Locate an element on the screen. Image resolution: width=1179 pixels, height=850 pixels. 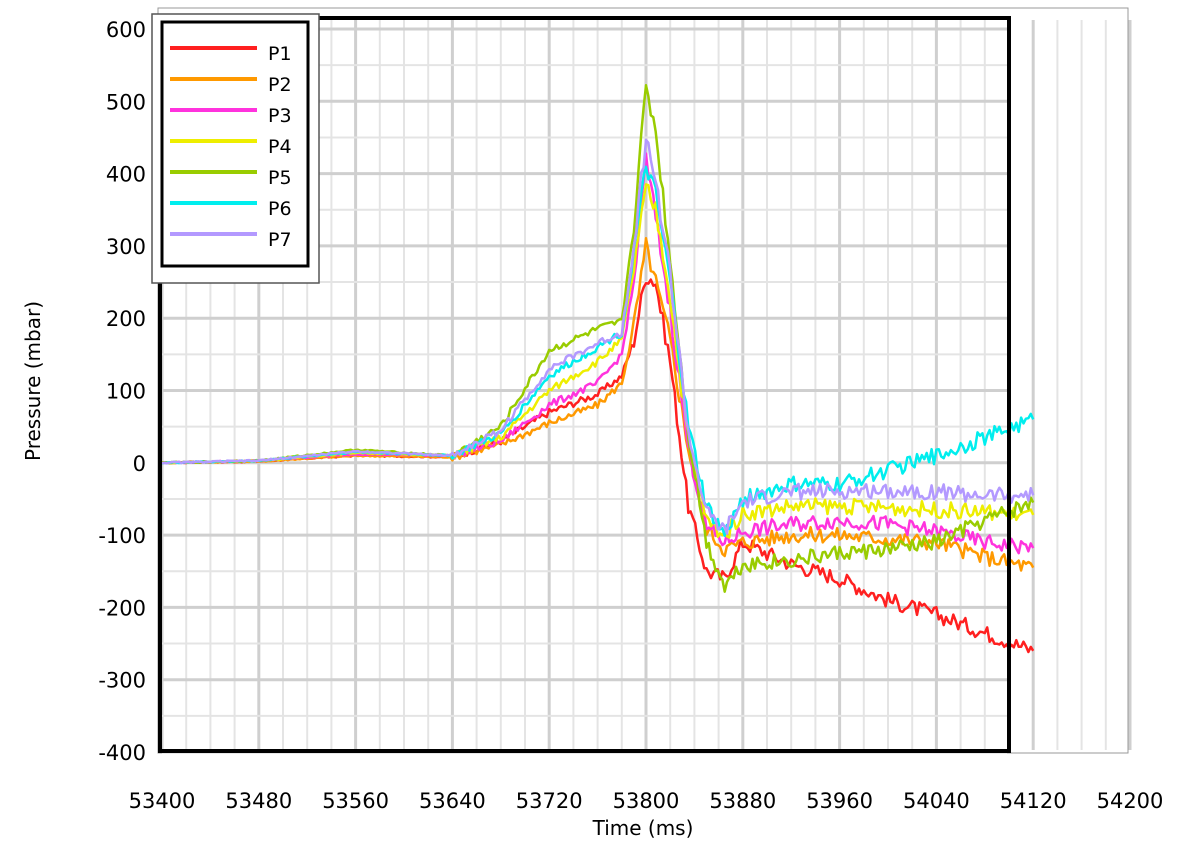
legend: P1 P2 P3 P4 P5 P6 P7 is located at coordinates (235, 148).